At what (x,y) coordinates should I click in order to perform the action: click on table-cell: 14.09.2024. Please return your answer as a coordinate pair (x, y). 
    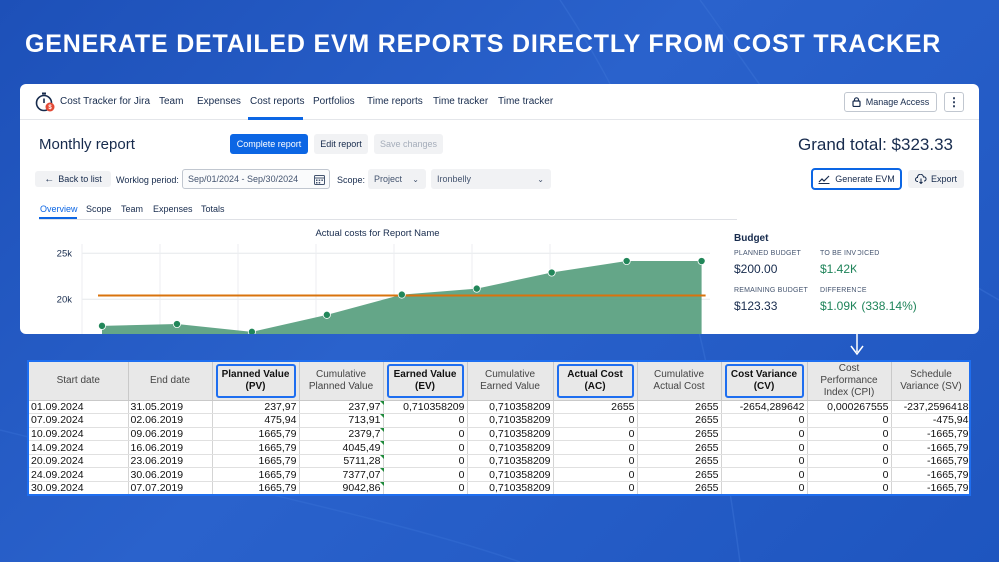
    Looking at the image, I should click on (79, 447).